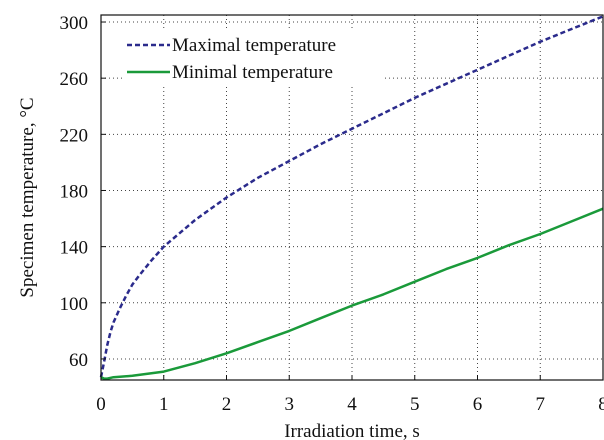 This screenshot has width=604, height=440. Describe the element at coordinates (74, 304) in the screenshot. I see `y-tick-label: 100` at that location.